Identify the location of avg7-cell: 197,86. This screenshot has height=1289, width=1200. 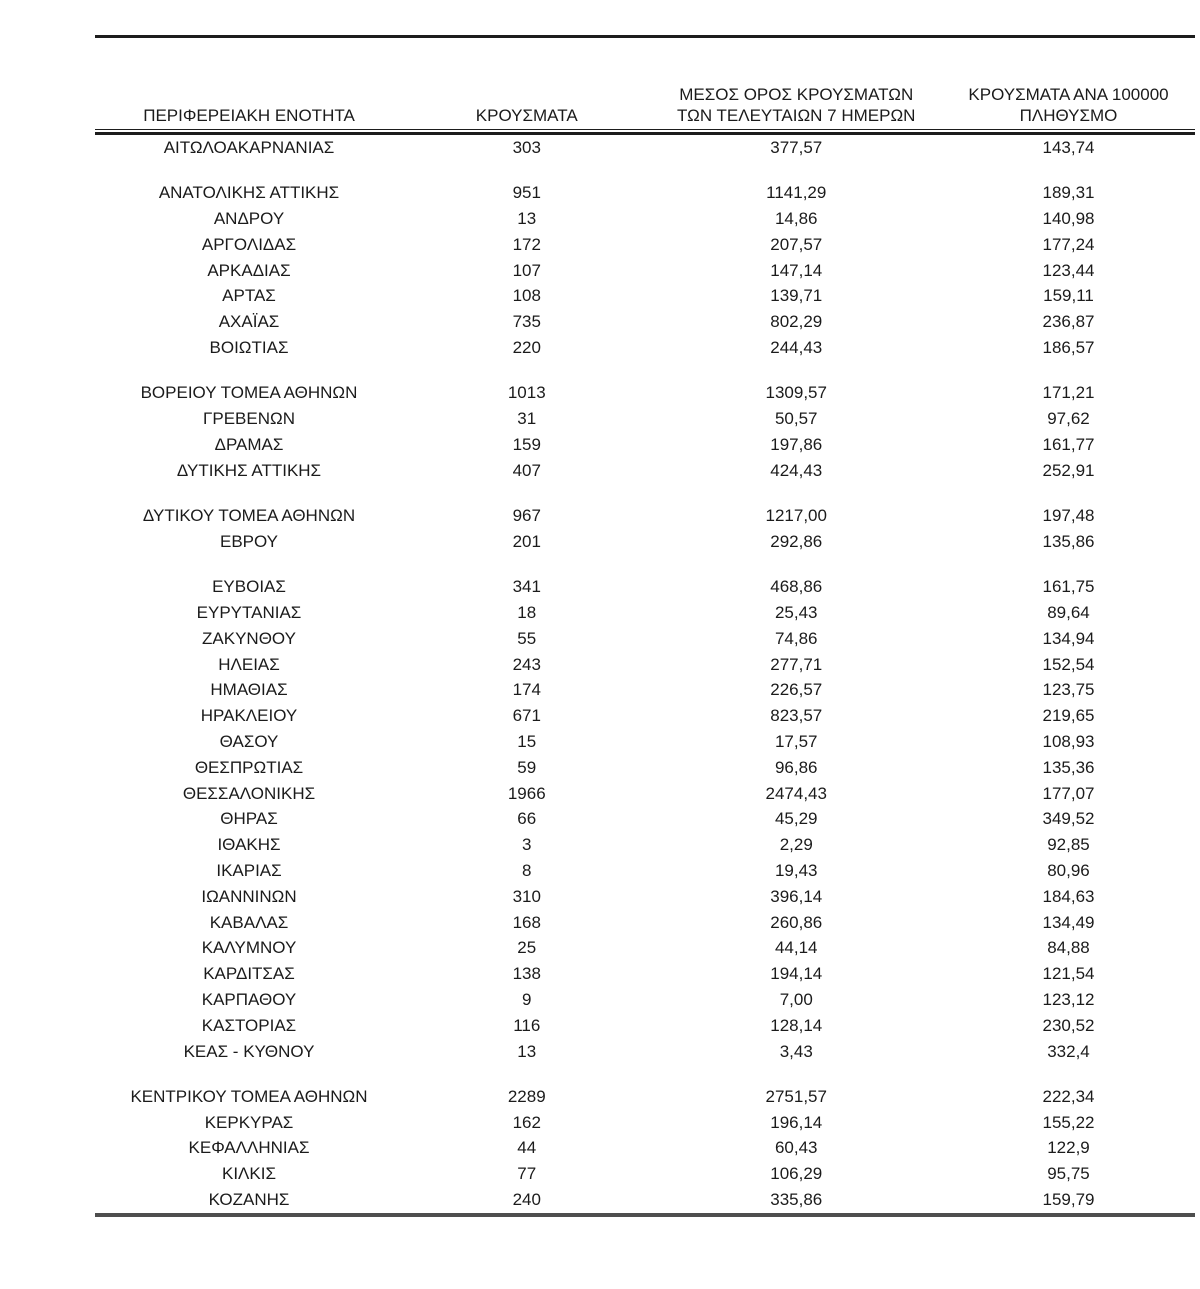
(796, 444).